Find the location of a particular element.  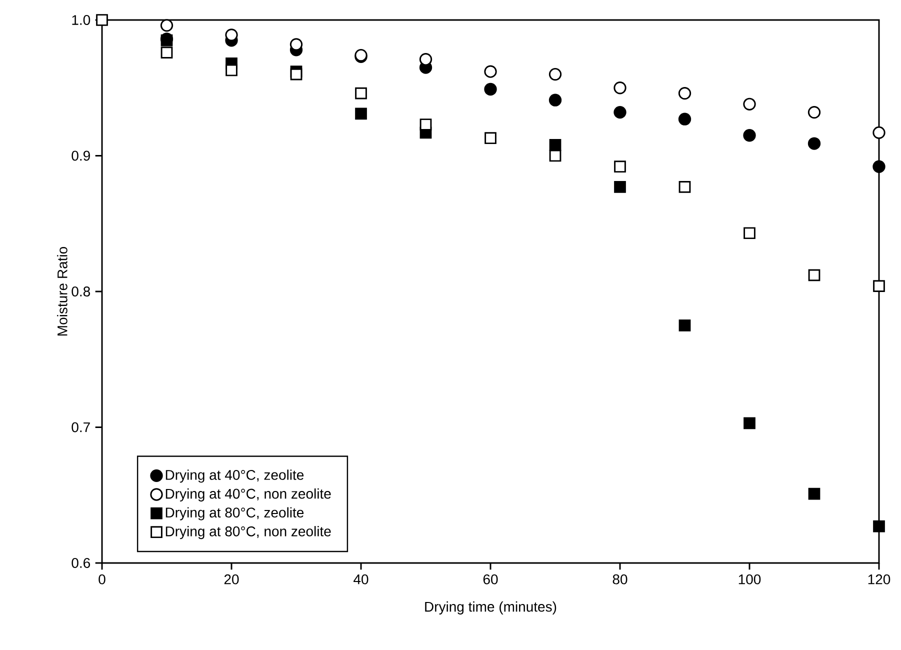

x-tick-label: 0 is located at coordinates (102, 579).